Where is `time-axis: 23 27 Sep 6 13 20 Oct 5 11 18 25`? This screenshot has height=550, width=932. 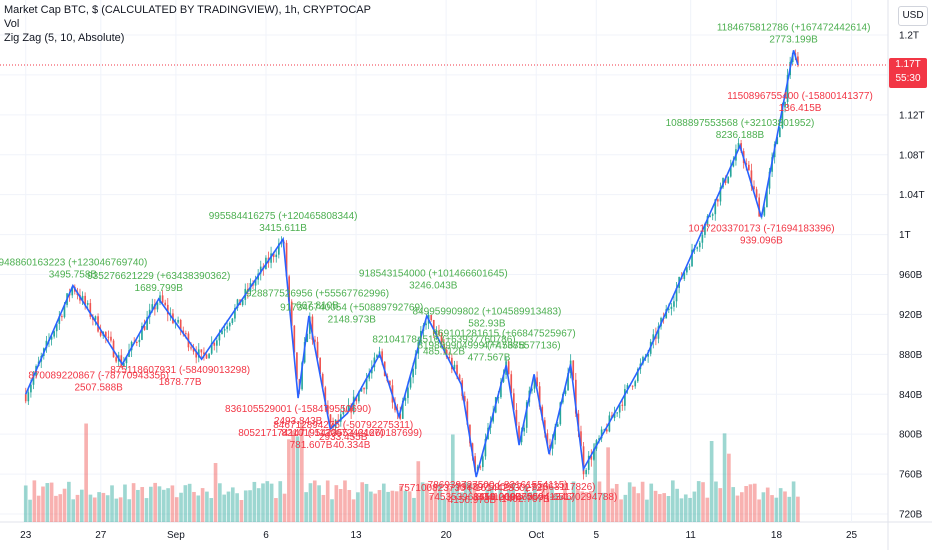
time-axis: 23 27 Sep 6 13 20 Oct 5 11 18 25 is located at coordinates (438, 535).